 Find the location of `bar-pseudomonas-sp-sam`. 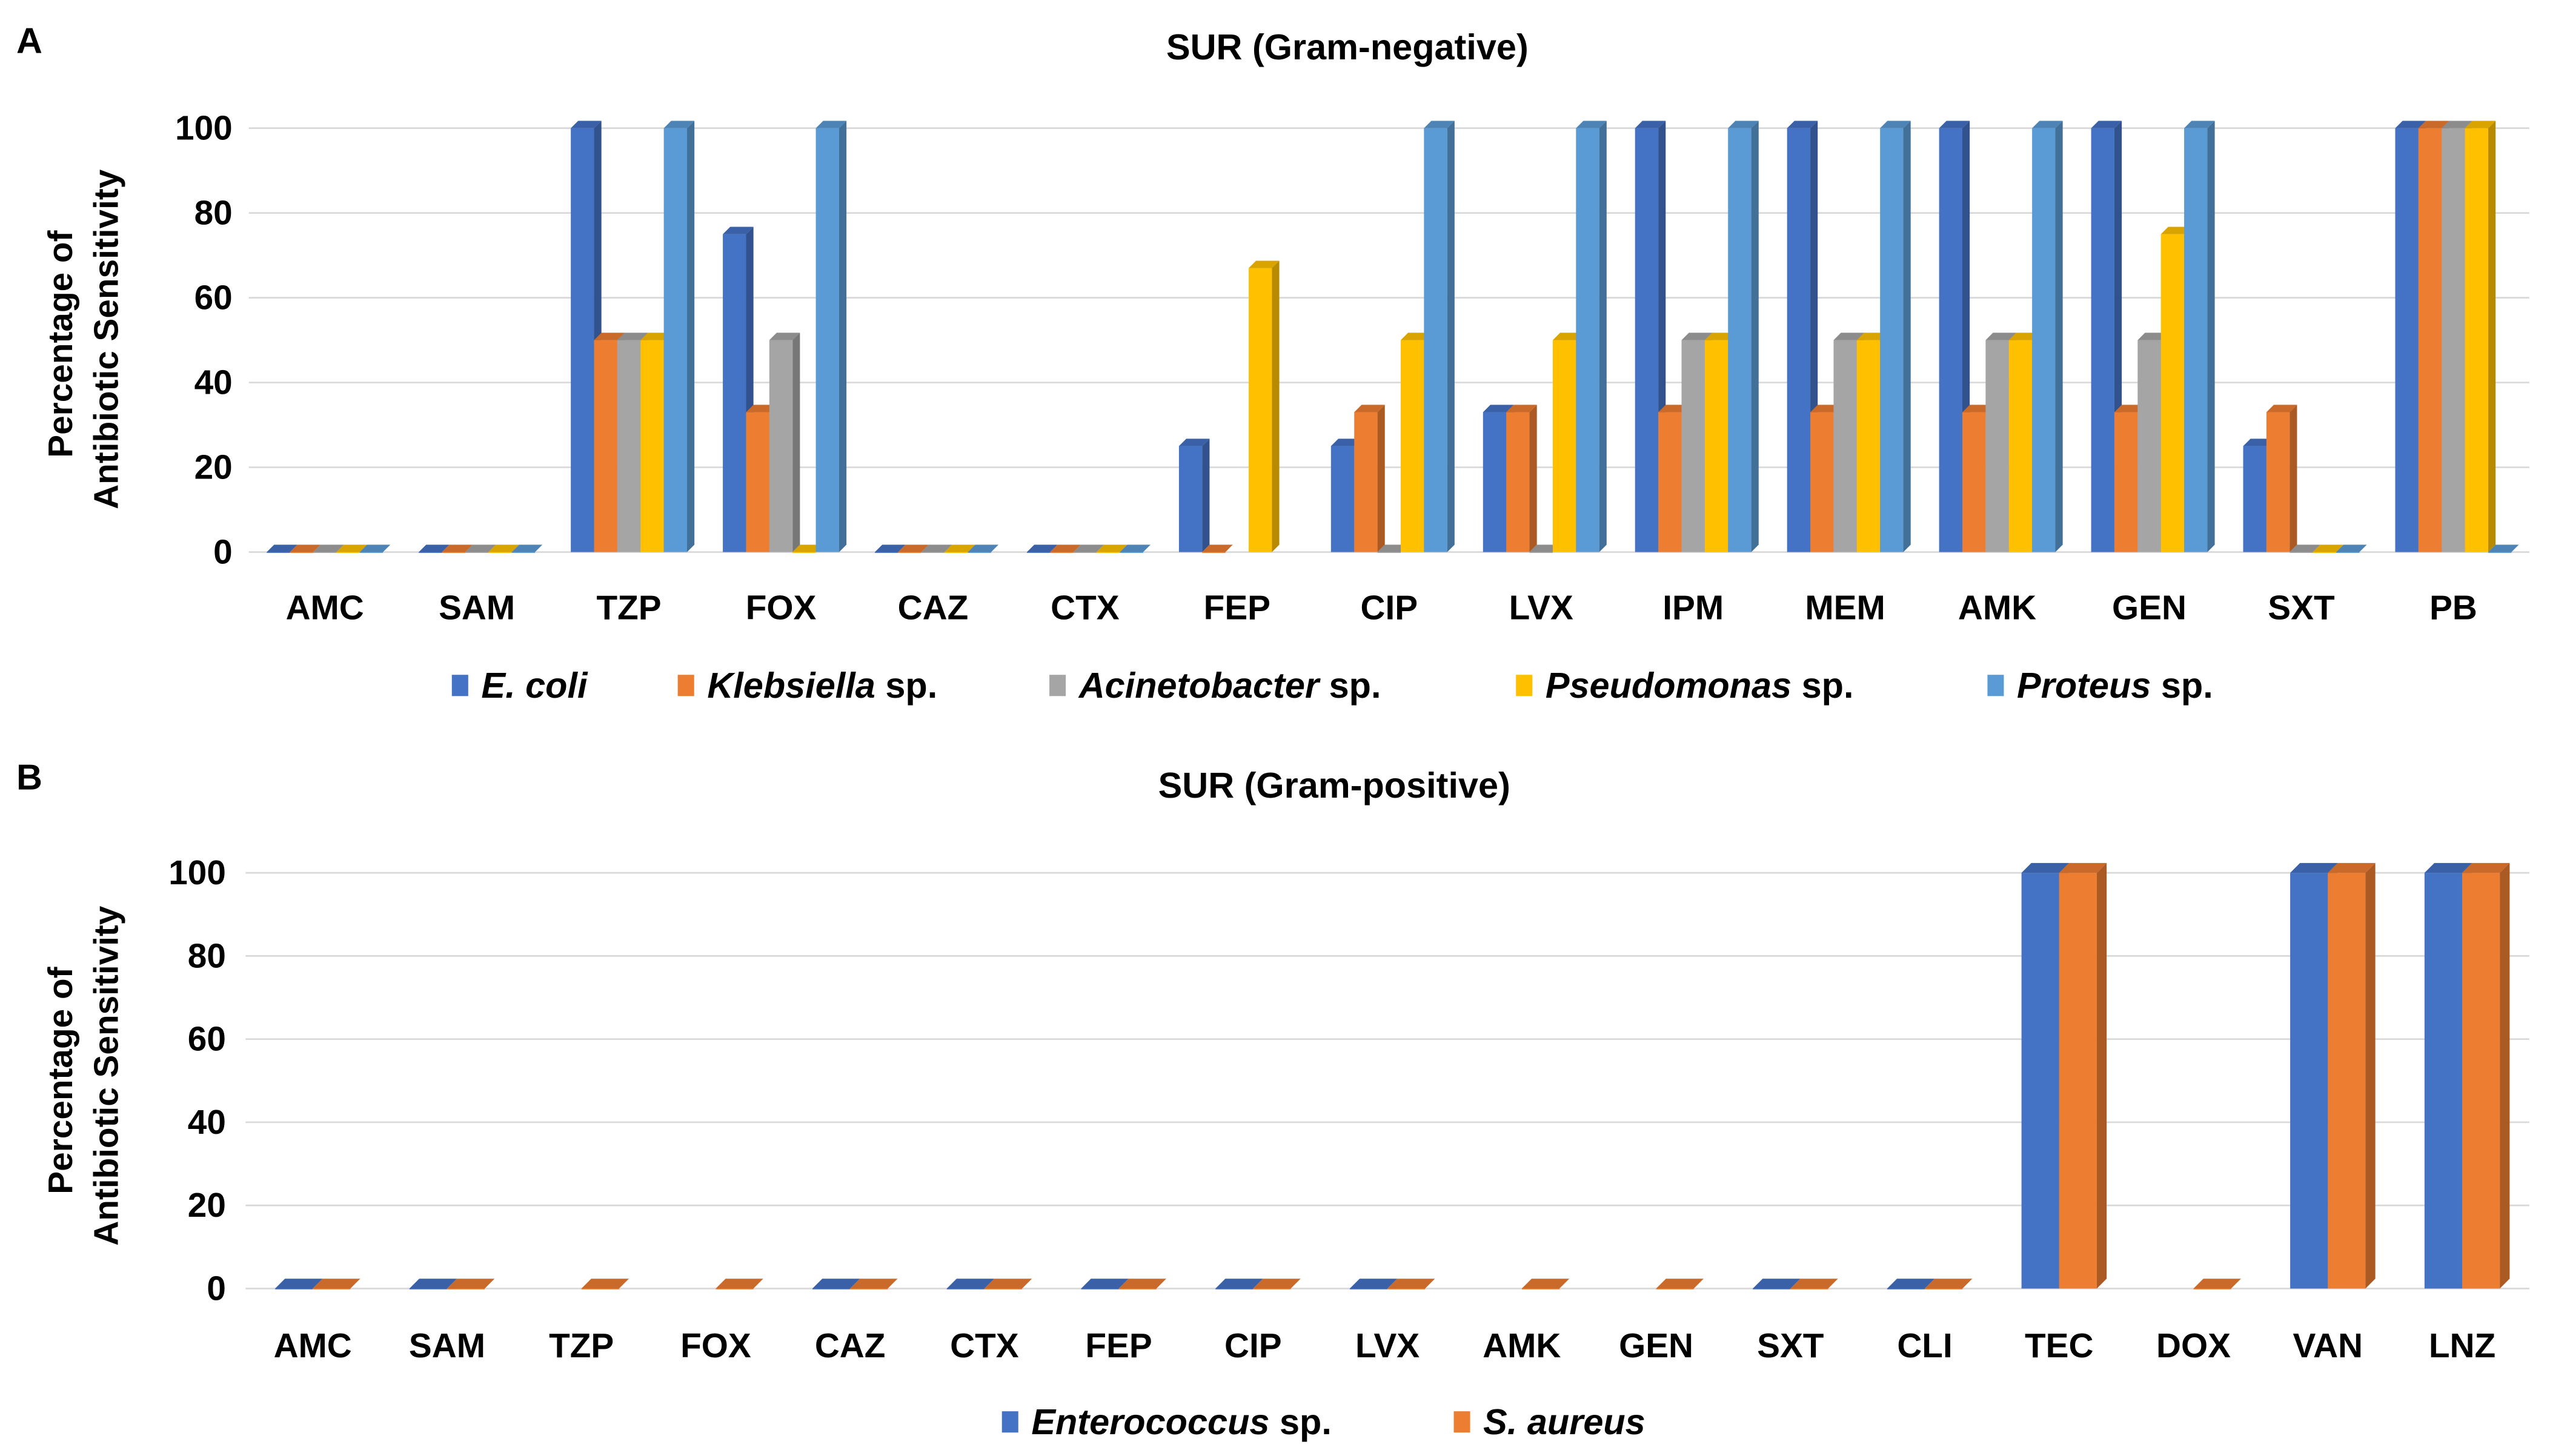

bar-pseudomonas-sp-sam is located at coordinates (503, 548).